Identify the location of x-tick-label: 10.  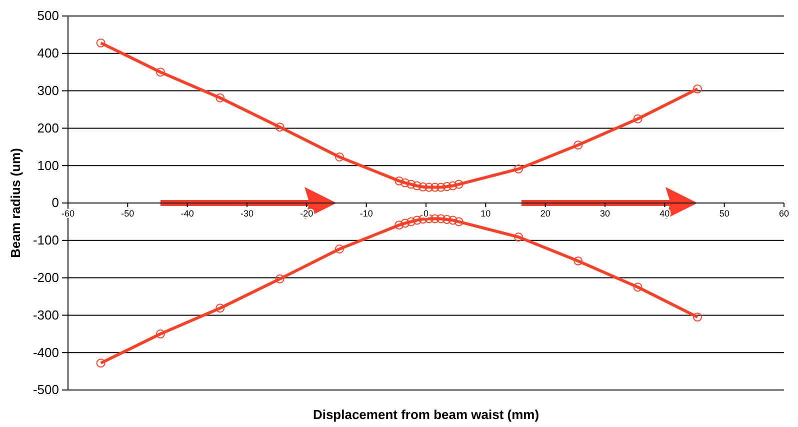
(485, 213).